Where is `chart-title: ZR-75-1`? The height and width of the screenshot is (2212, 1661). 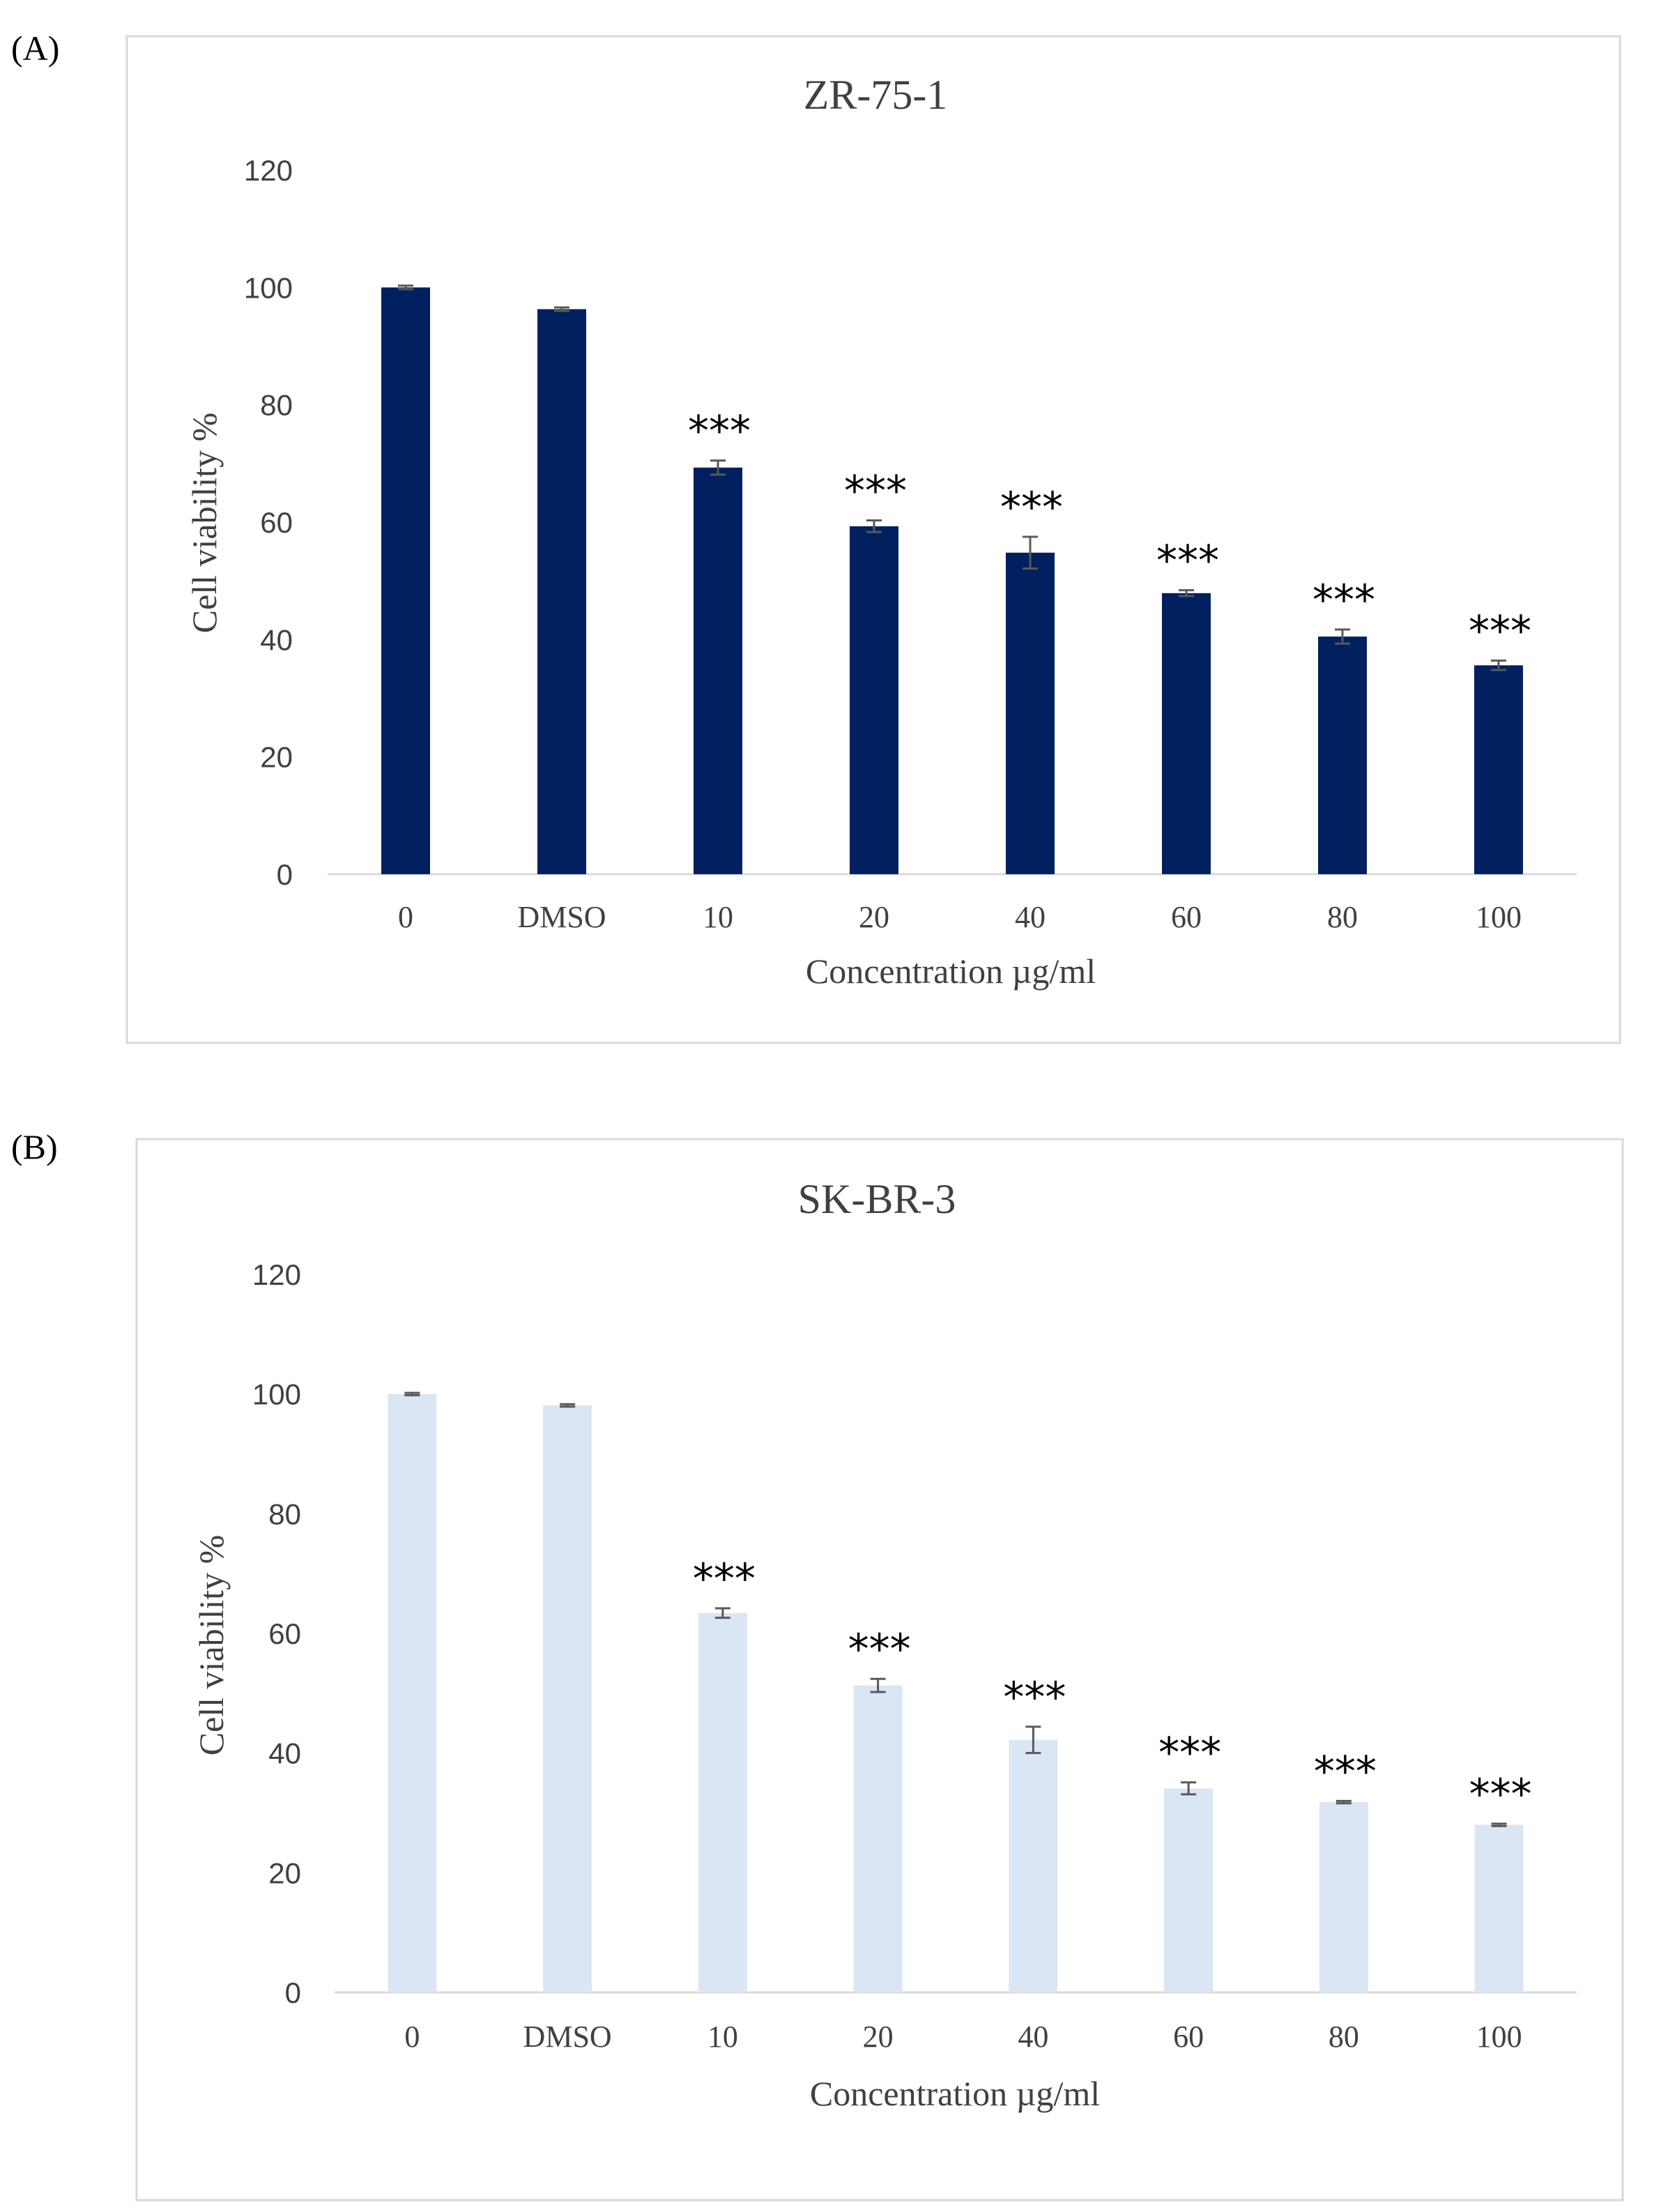 chart-title: ZR-75-1 is located at coordinates (876, 95).